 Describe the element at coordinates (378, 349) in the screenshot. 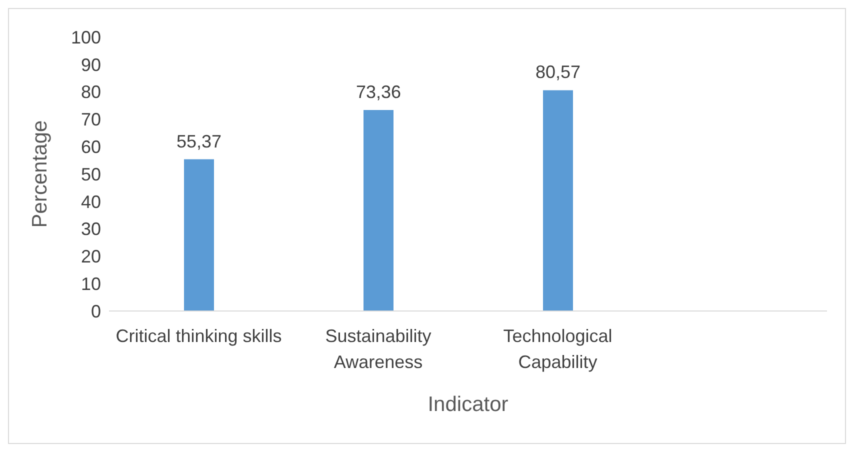

I see `x-tick-label: Sustainability Awareness` at that location.